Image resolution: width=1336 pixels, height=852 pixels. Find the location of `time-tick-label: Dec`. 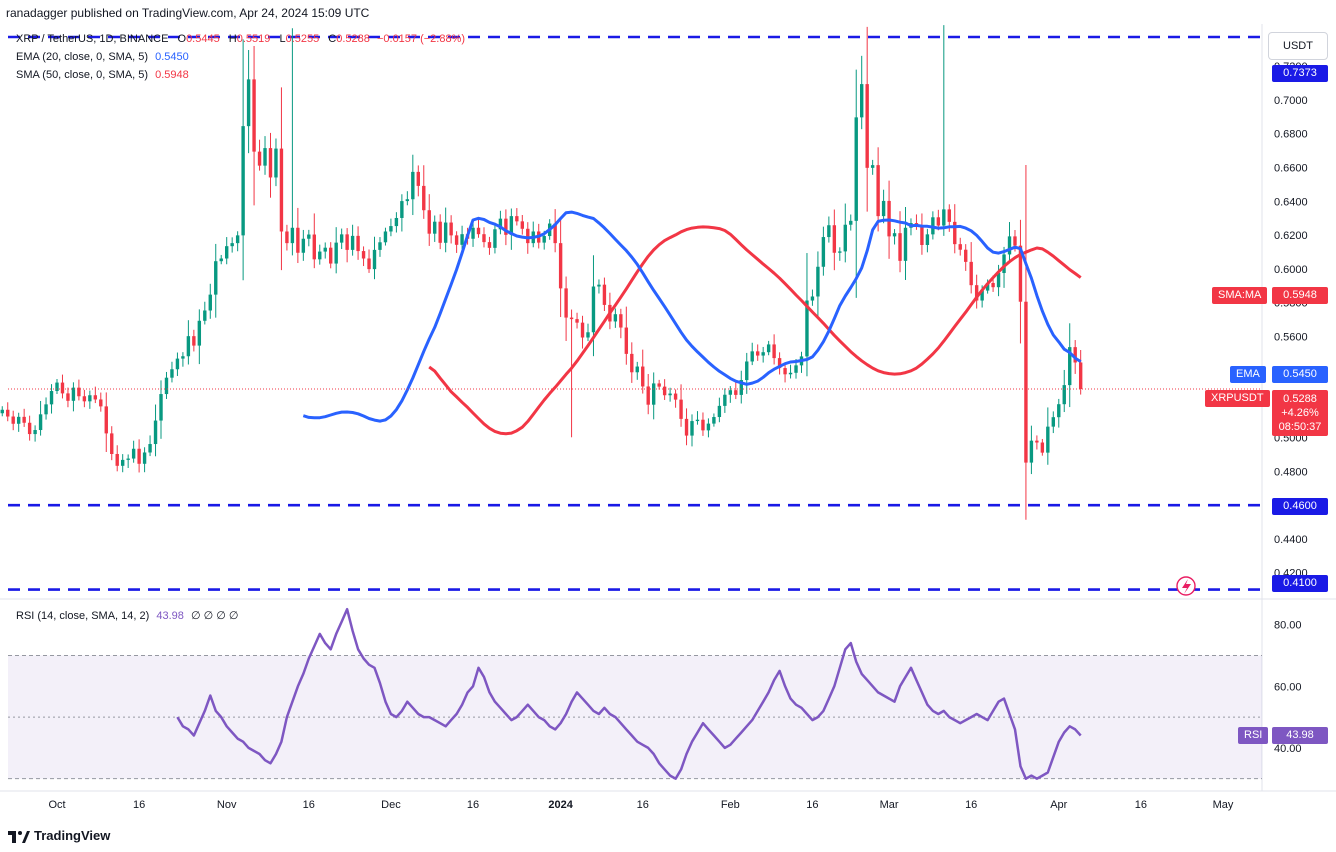

time-tick-label: Dec is located at coordinates (391, 805).